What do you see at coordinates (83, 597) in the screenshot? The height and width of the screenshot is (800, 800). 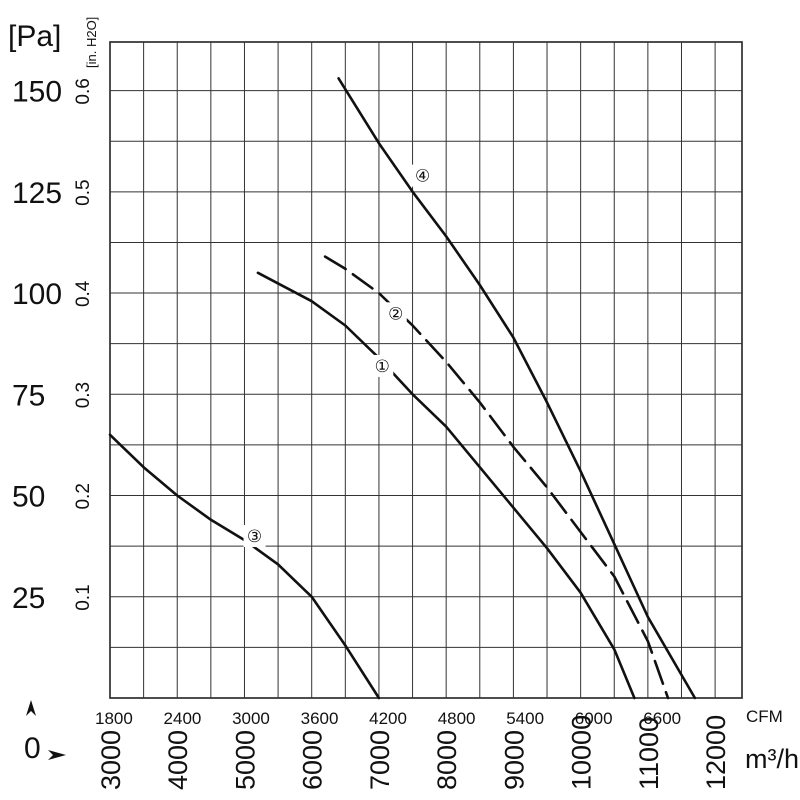 I see `y-tick-label-inh2o: 0.1` at bounding box center [83, 597].